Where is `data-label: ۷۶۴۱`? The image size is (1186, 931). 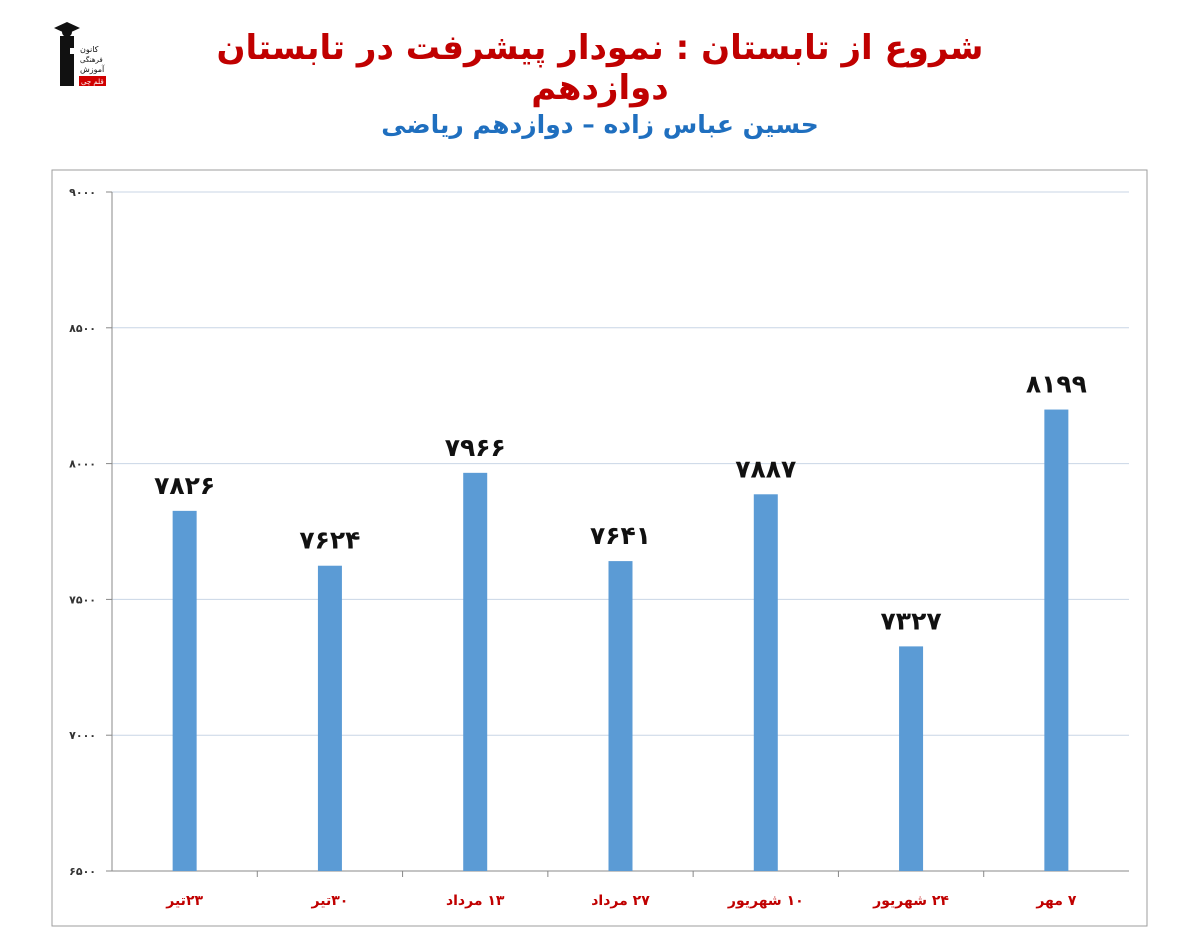 data-label: ۷۶۴۱ is located at coordinates (620, 535).